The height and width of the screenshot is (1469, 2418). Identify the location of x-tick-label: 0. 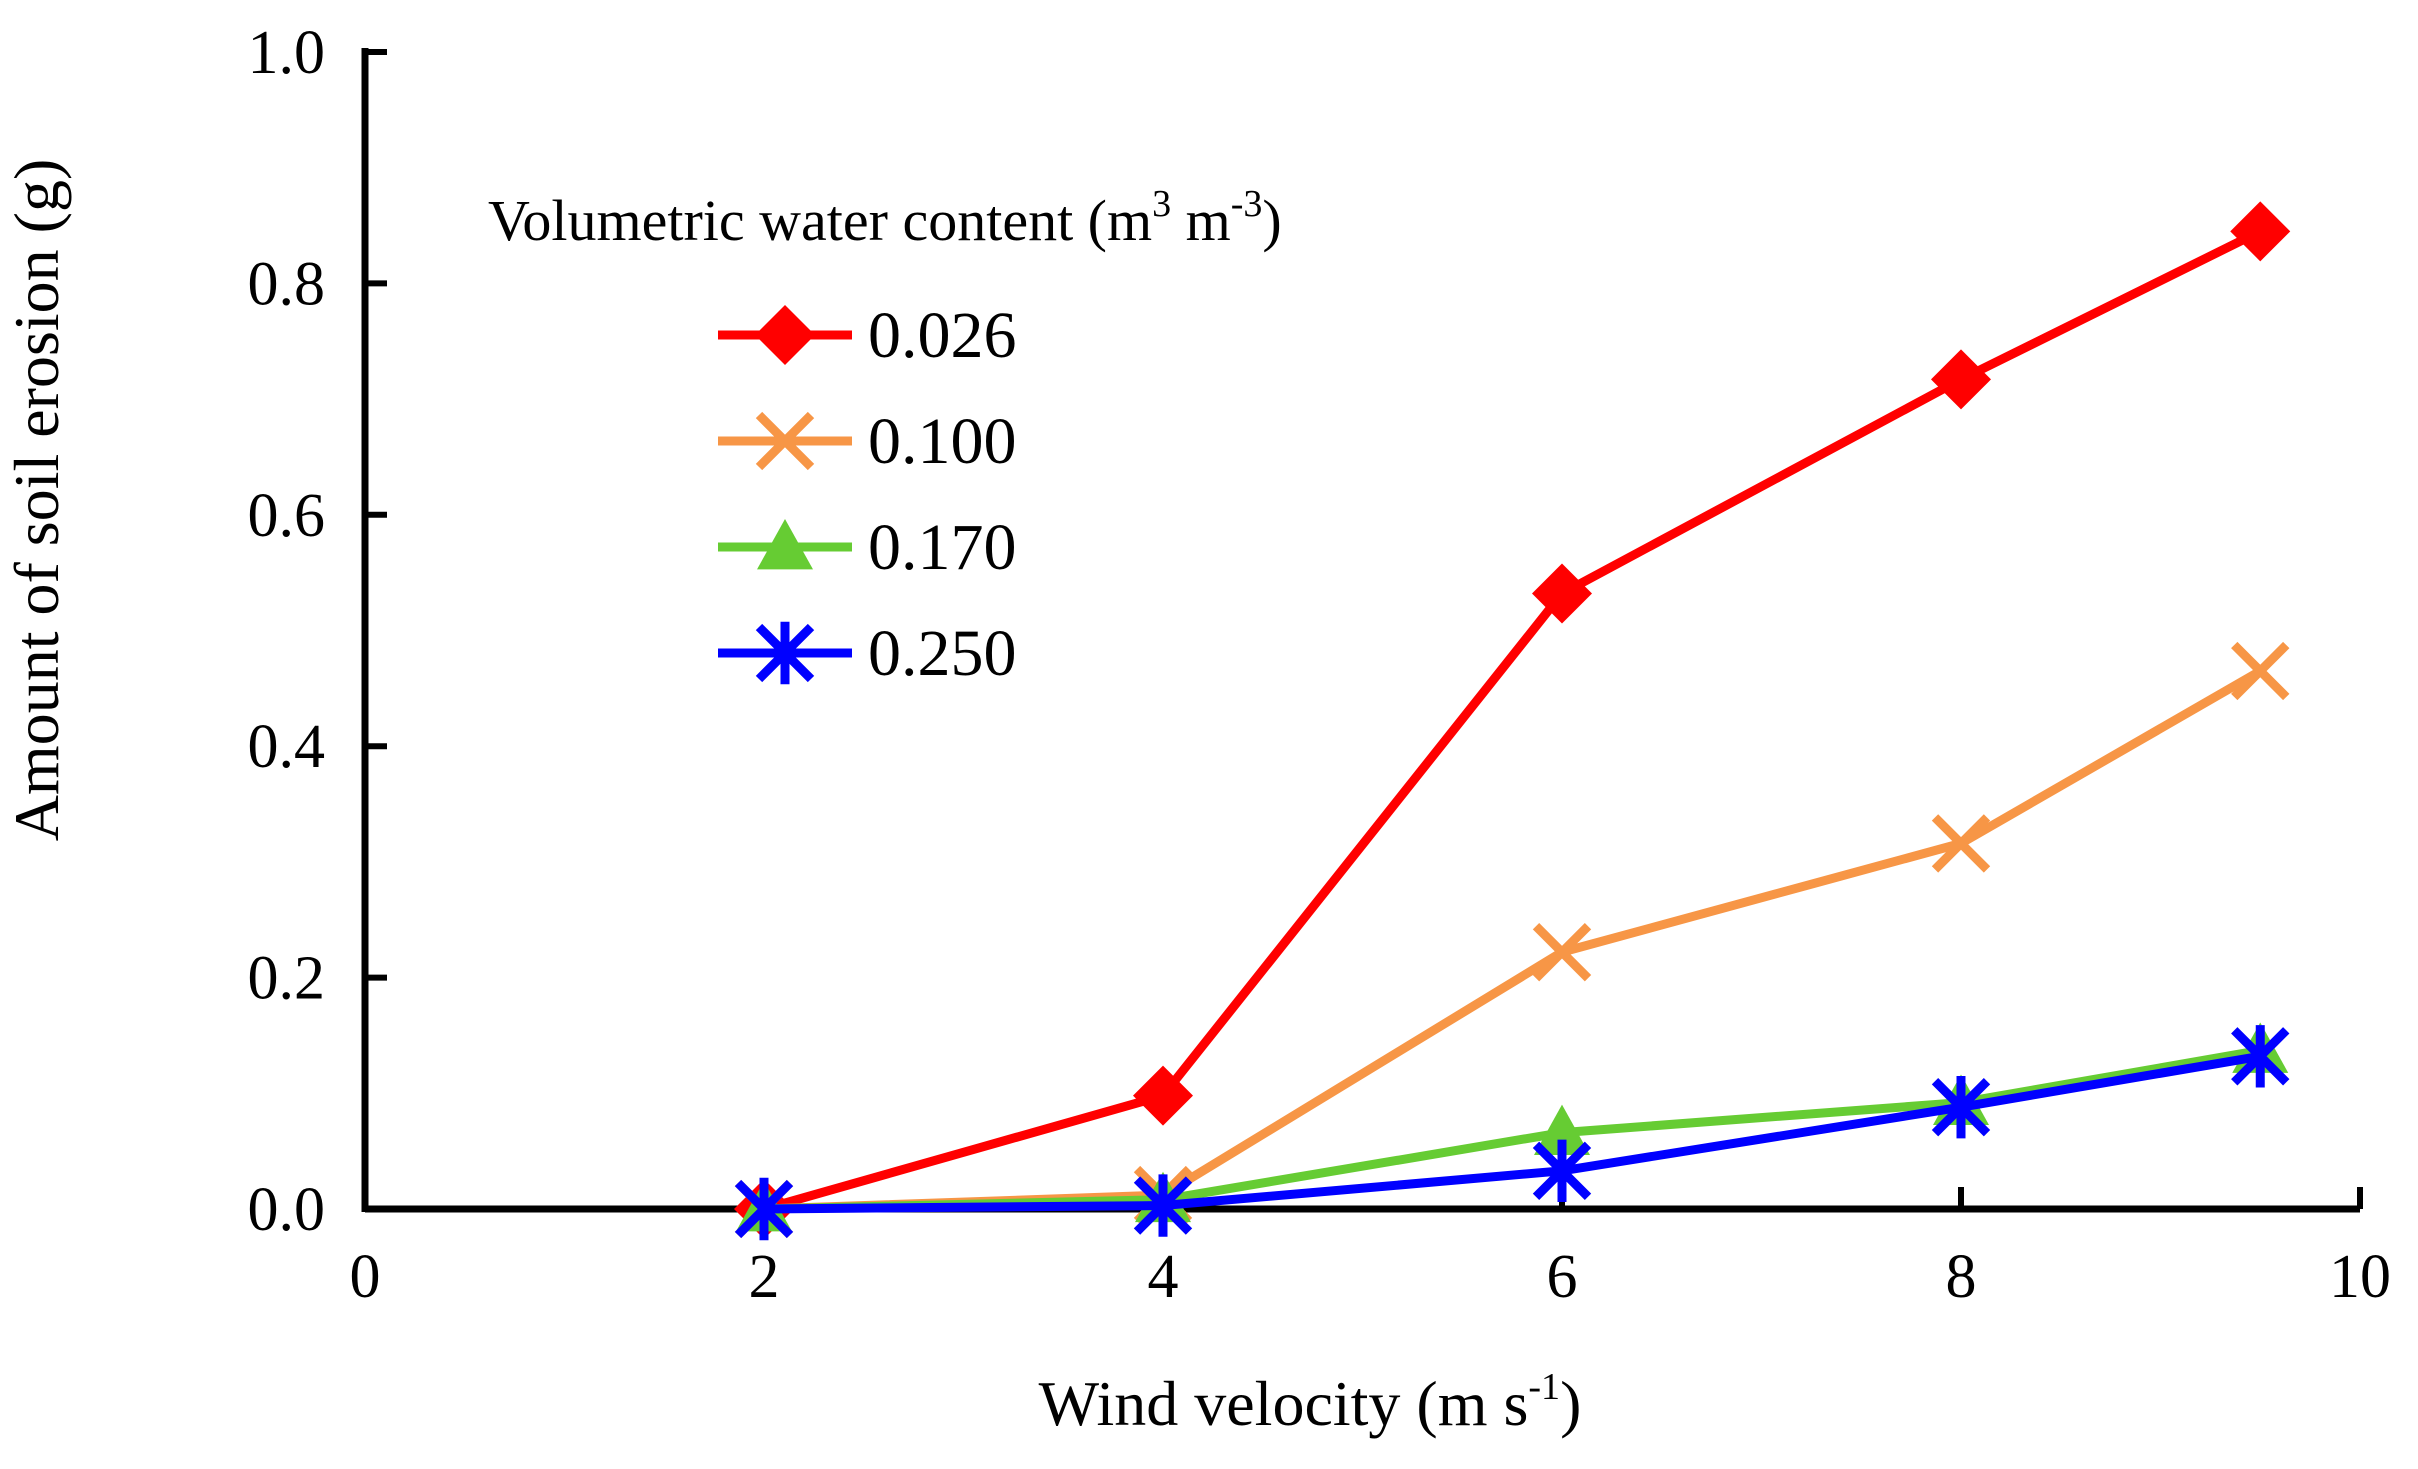
(365, 1277).